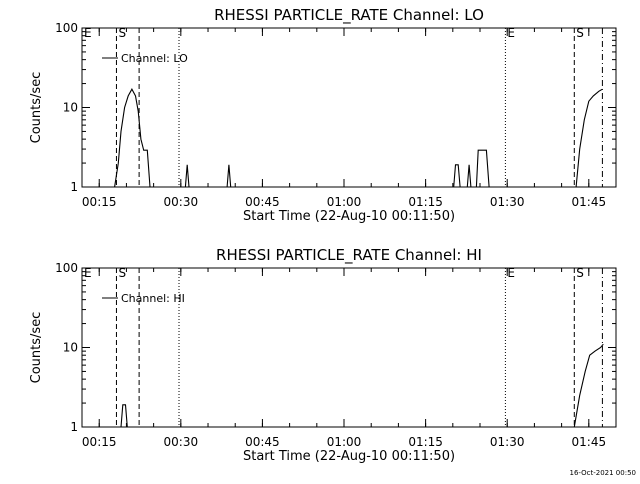  I want to click on chart-title: RHESSI PARTICLE_RATE Channel: HI, so click(349, 255).